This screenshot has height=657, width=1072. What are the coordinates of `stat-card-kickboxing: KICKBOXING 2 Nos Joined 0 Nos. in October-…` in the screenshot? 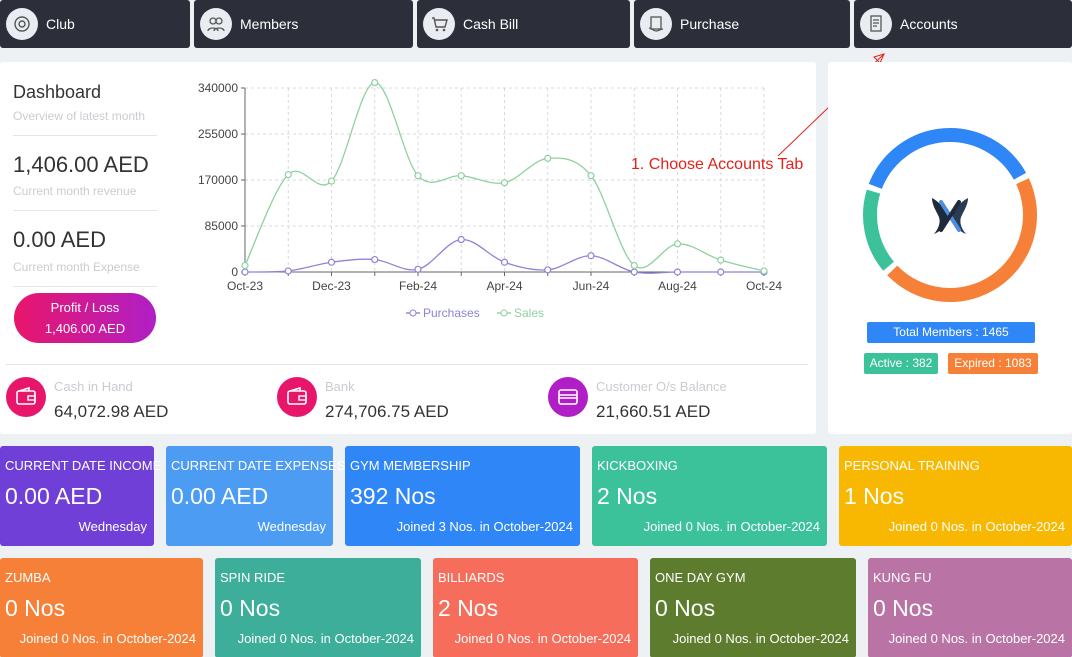 It's located at (709, 496).